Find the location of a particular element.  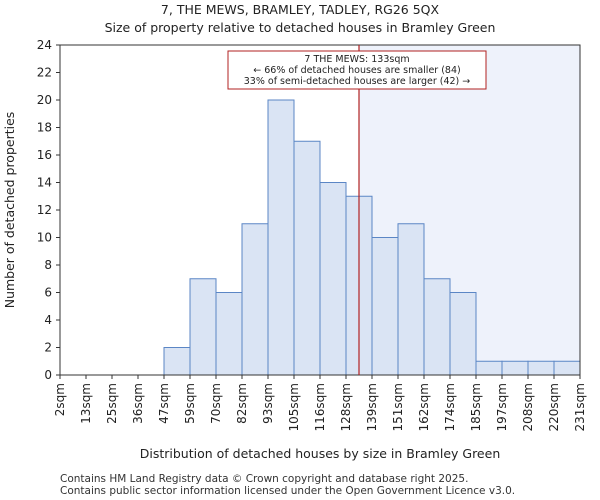

y-tick-label: 0 is located at coordinates (48, 375).